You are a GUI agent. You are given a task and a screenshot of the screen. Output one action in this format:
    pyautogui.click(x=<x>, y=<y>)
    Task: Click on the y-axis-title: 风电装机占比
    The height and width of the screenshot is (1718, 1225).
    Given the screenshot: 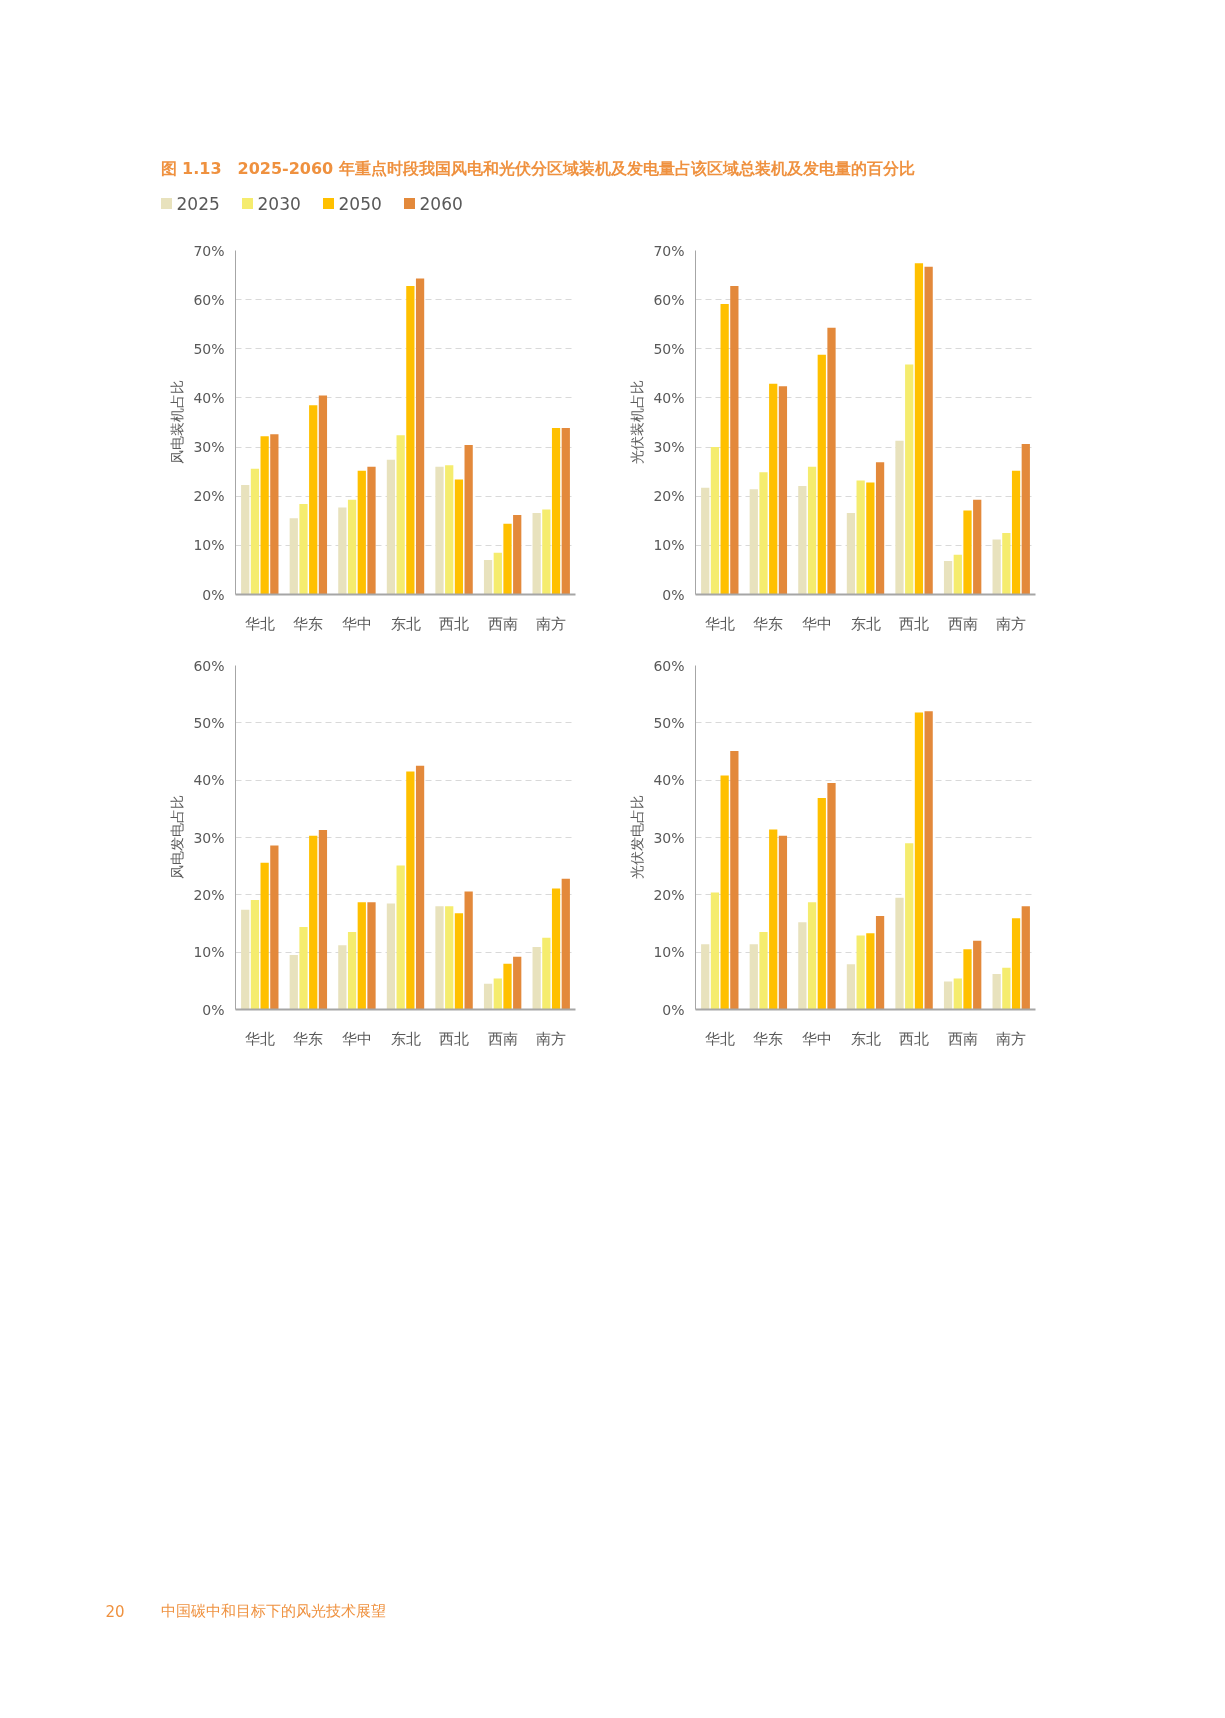 What is the action you would take?
    pyautogui.click(x=177, y=422)
    